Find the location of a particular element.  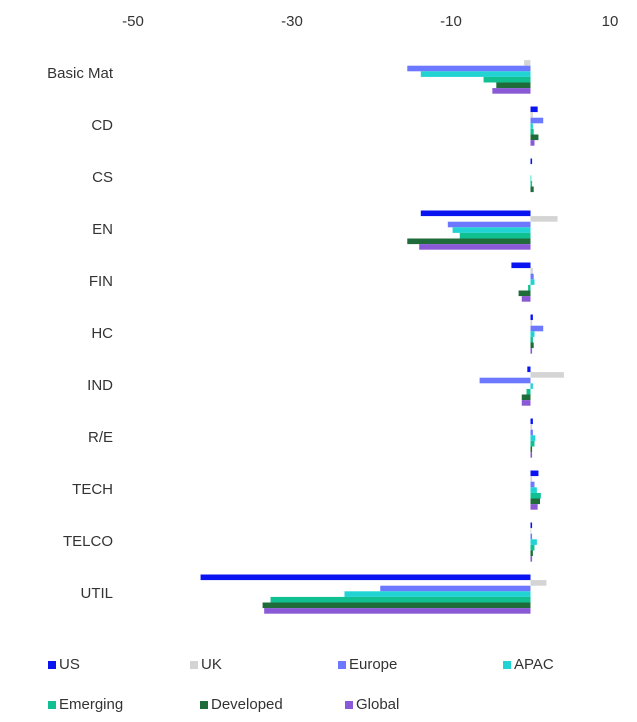

x-tick-label: -30 is located at coordinates (292, 21).